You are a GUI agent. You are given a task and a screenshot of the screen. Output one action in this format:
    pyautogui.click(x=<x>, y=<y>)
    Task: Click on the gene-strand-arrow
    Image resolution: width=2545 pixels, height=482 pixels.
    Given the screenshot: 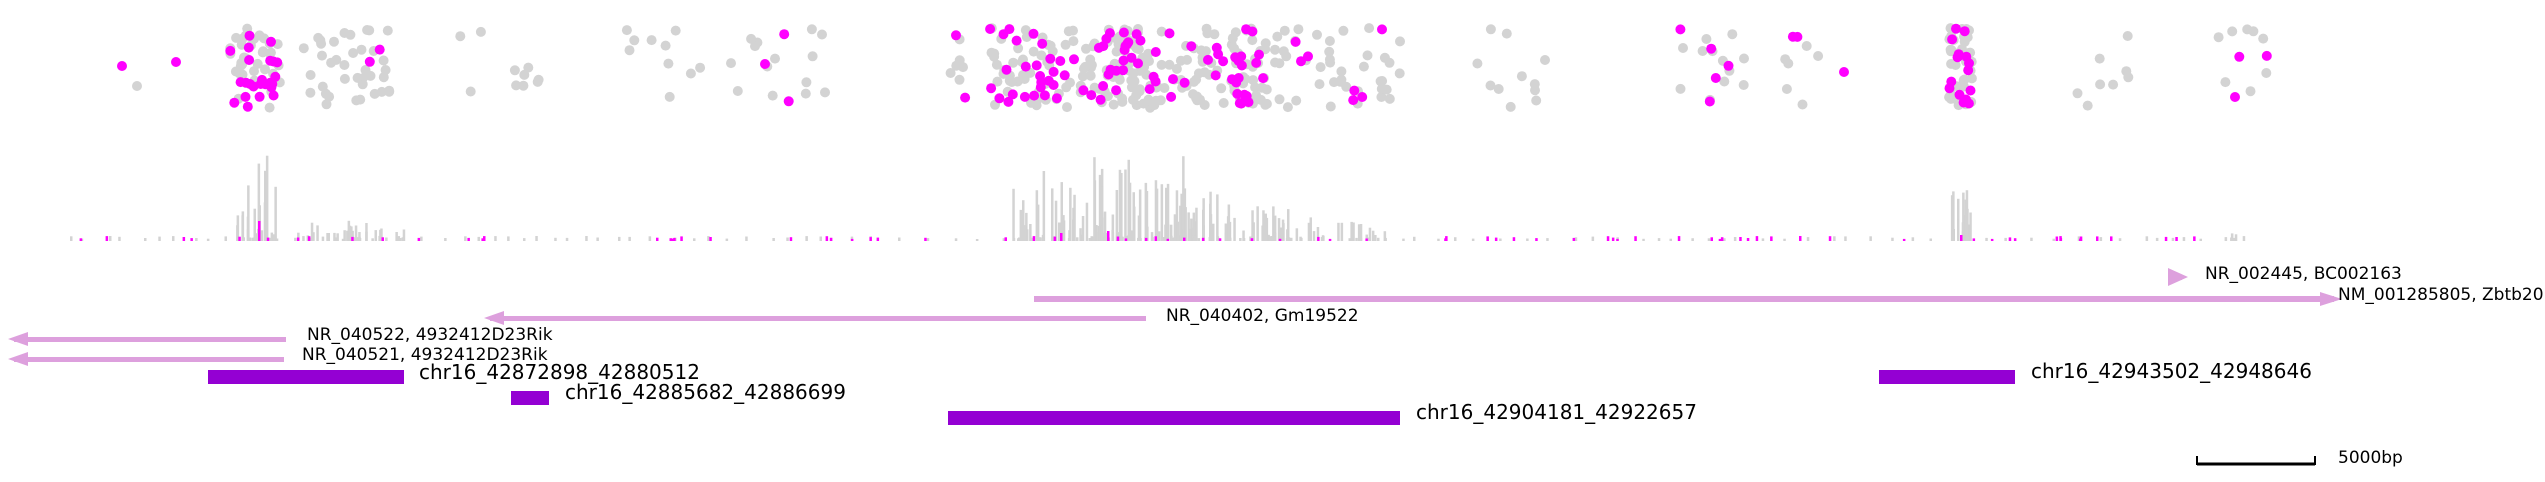 What is the action you would take?
    pyautogui.click(x=2178, y=277)
    